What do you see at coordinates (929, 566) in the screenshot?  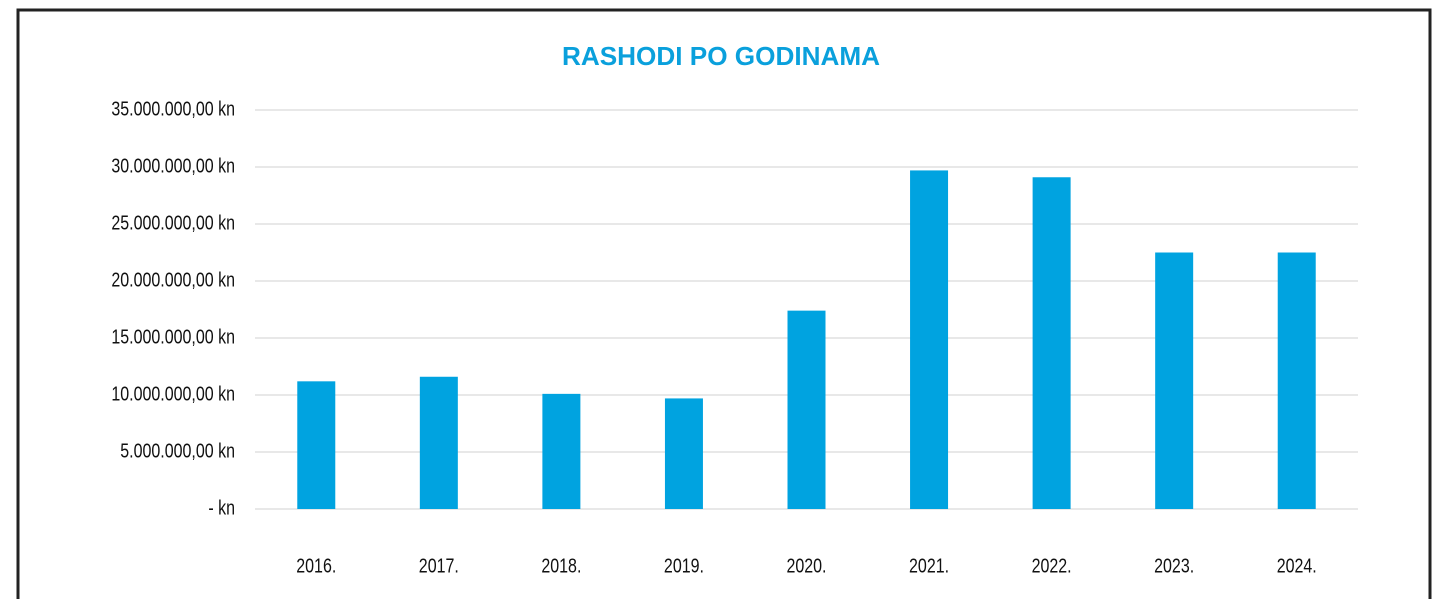 I see `x-tick-label: 2021.` at bounding box center [929, 566].